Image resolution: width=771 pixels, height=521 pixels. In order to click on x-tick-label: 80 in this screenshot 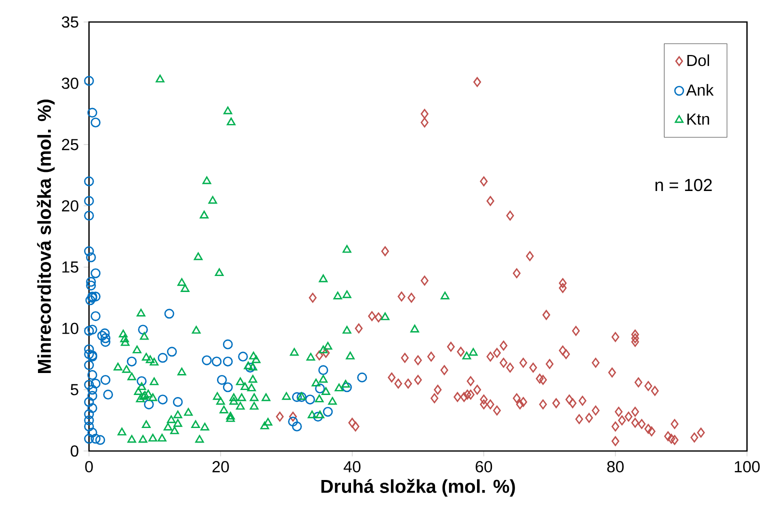, I will do `click(615, 466)`.